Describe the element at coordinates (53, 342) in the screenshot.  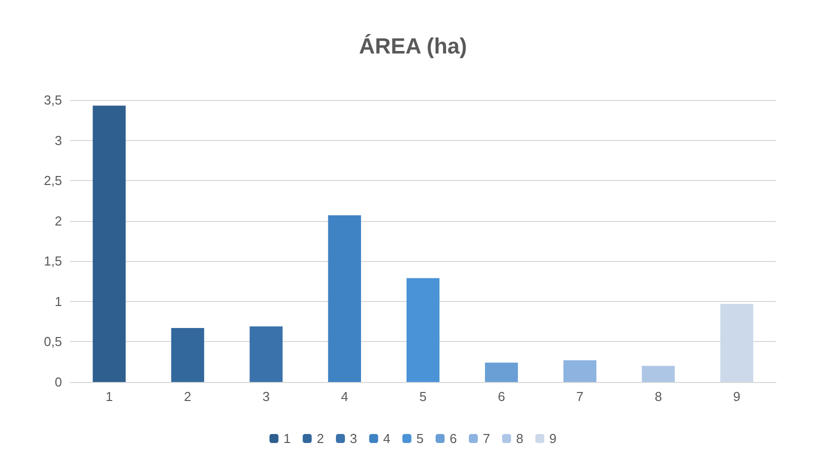
I see `y-tick-label: 0,5` at that location.